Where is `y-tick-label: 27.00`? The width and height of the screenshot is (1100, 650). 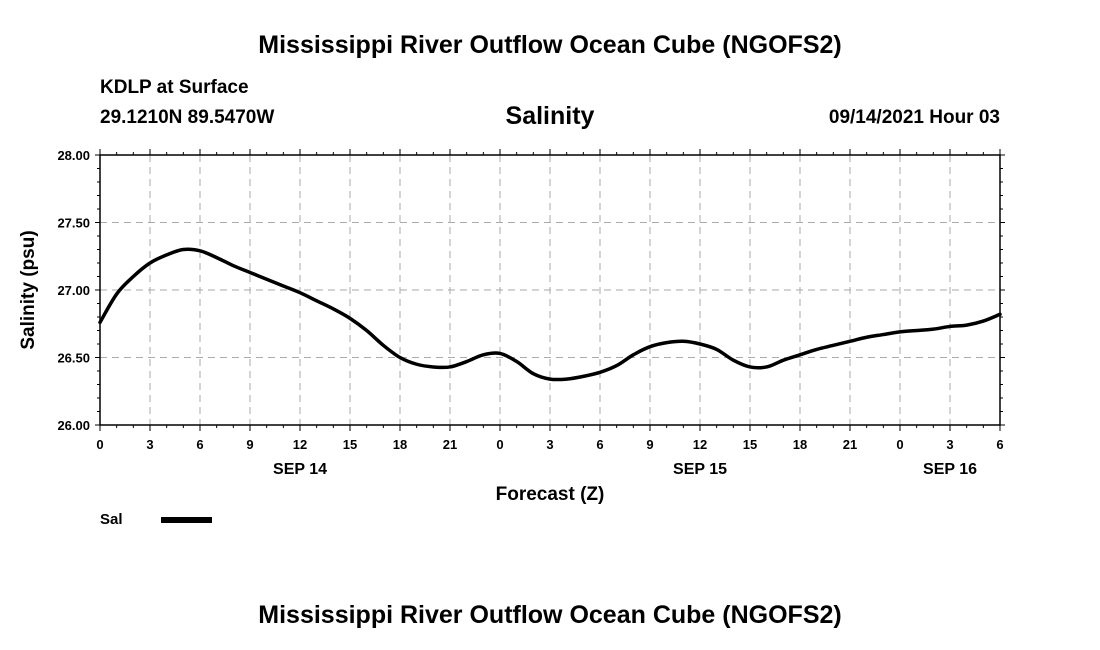
y-tick-label: 27.00 is located at coordinates (73, 290).